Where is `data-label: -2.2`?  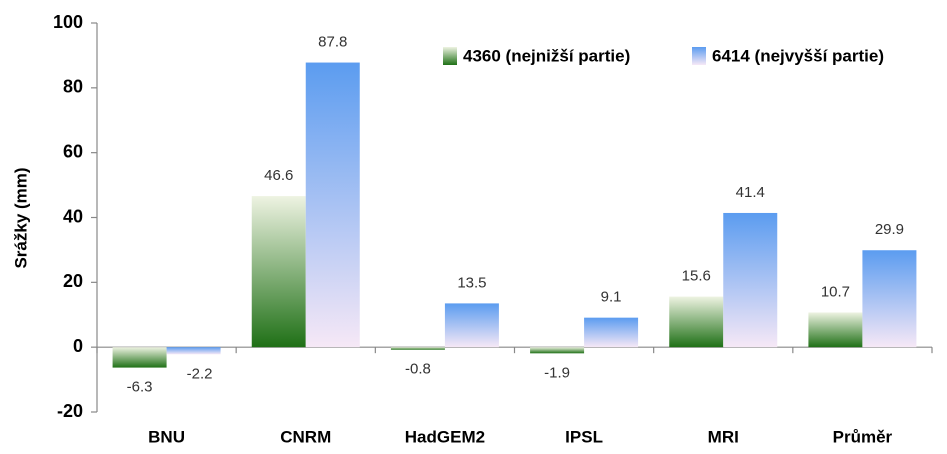
data-label: -2.2 is located at coordinates (200, 373).